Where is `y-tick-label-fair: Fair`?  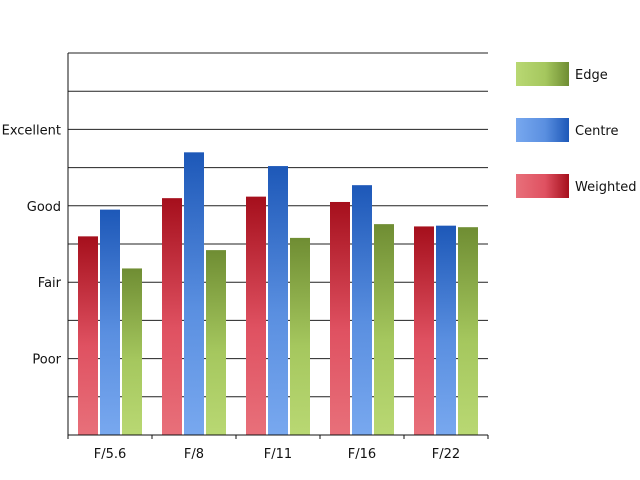
y-tick-label-fair: Fair is located at coordinates (50, 283).